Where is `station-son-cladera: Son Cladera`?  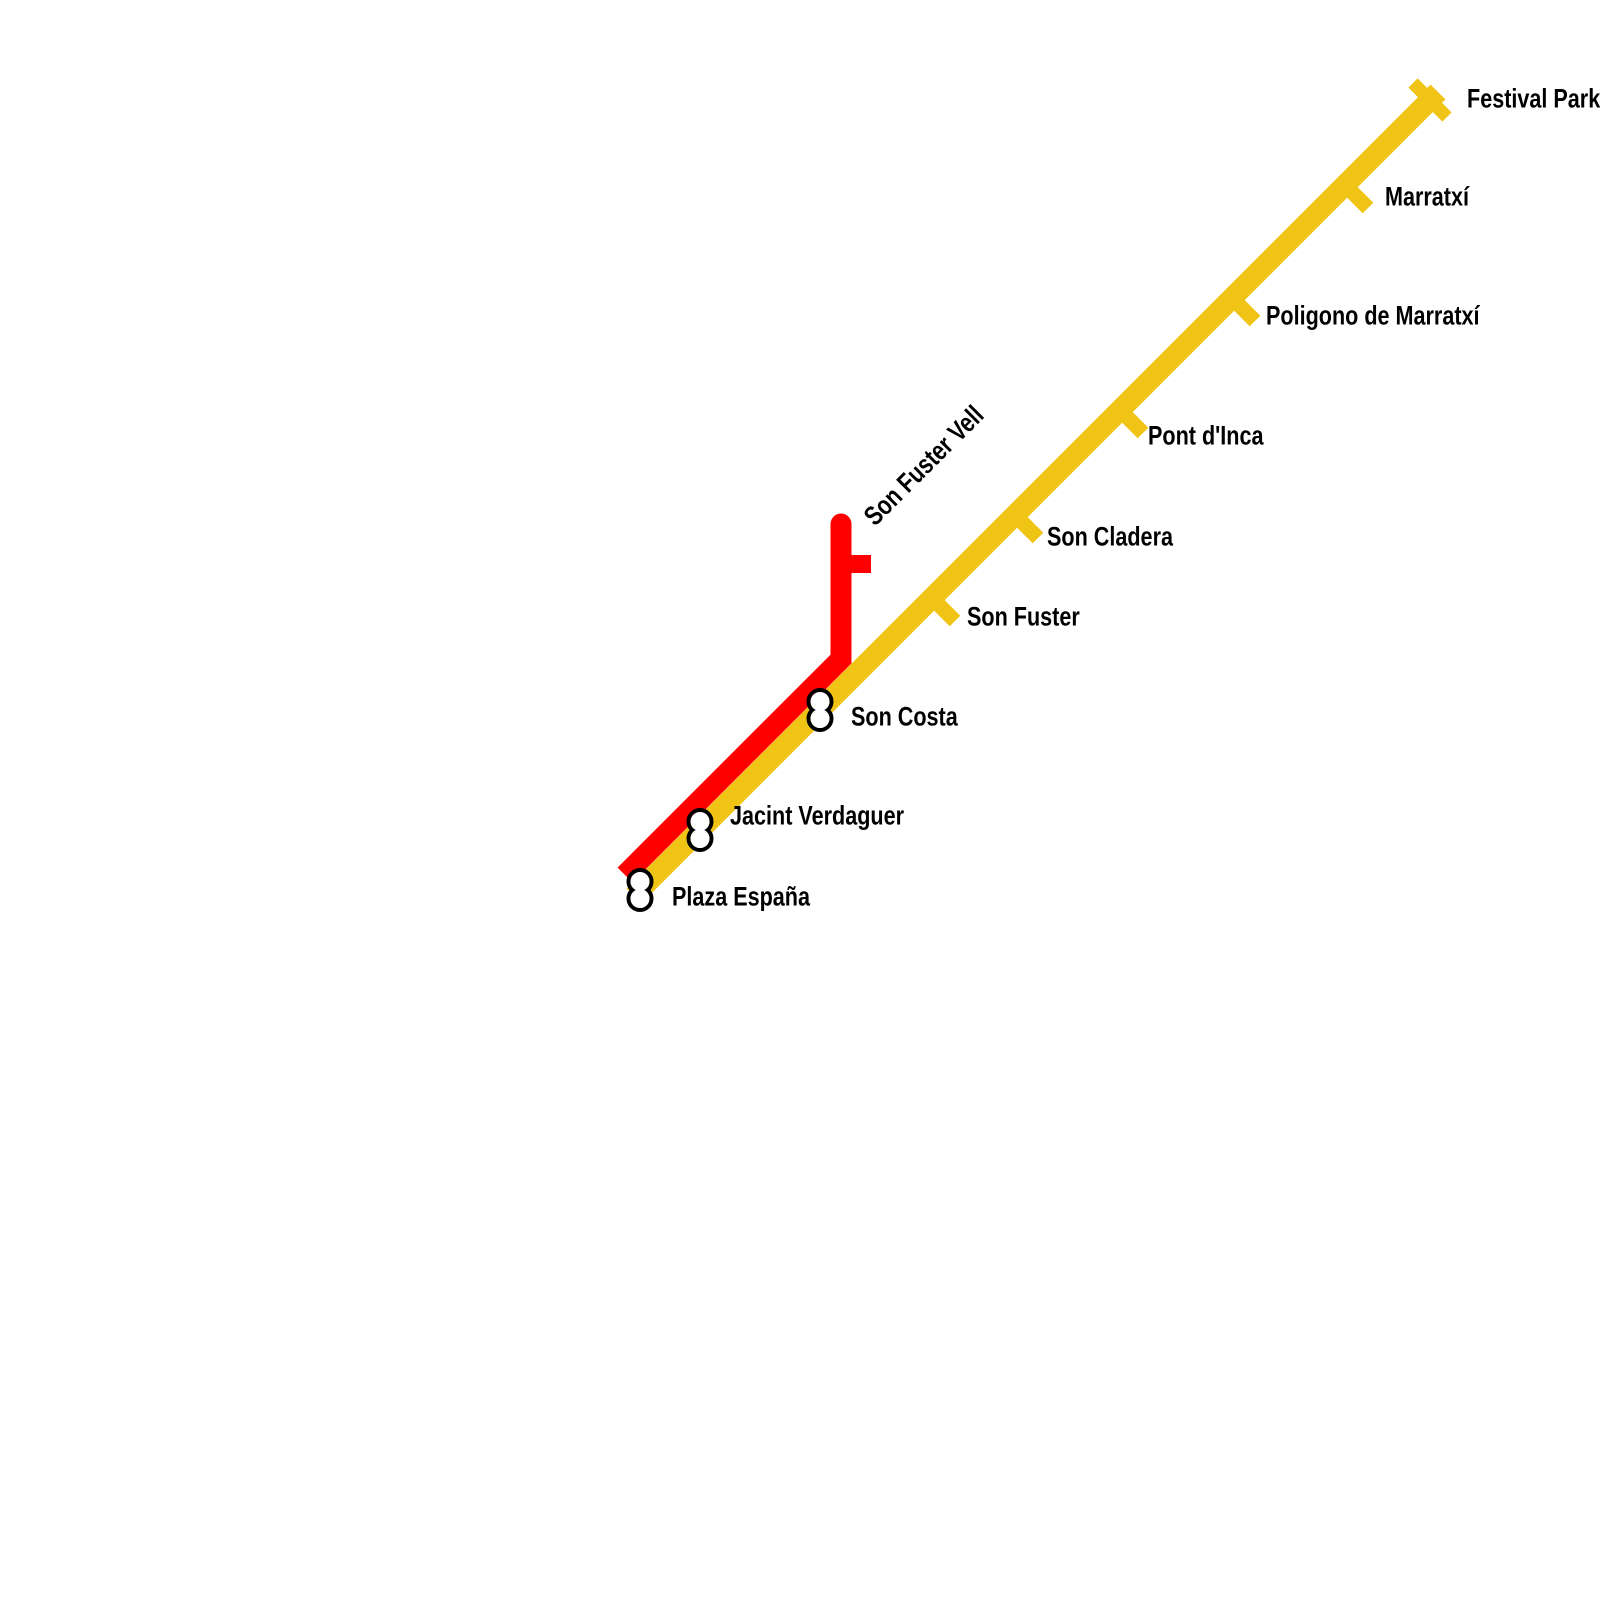
station-son-cladera: Son Cladera is located at coordinates (1091, 530).